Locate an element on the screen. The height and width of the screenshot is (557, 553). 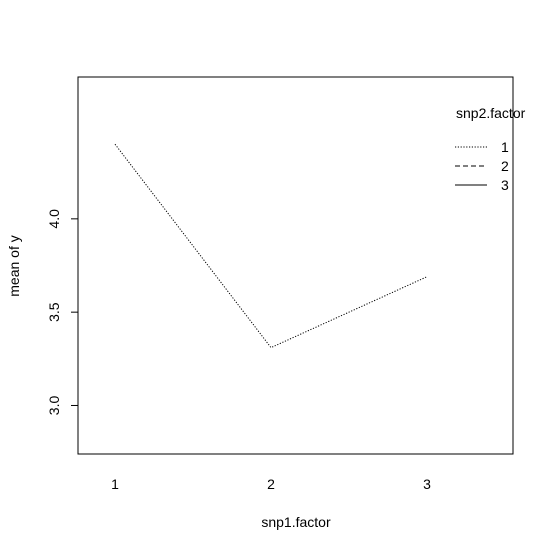
y-axis-label: mean of y is located at coordinates (14, 265).